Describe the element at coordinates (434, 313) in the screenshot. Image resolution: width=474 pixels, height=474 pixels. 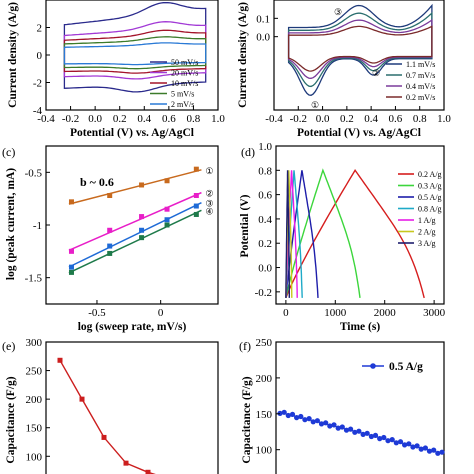
I see `panel-d-xtick-label: 3000` at that location.